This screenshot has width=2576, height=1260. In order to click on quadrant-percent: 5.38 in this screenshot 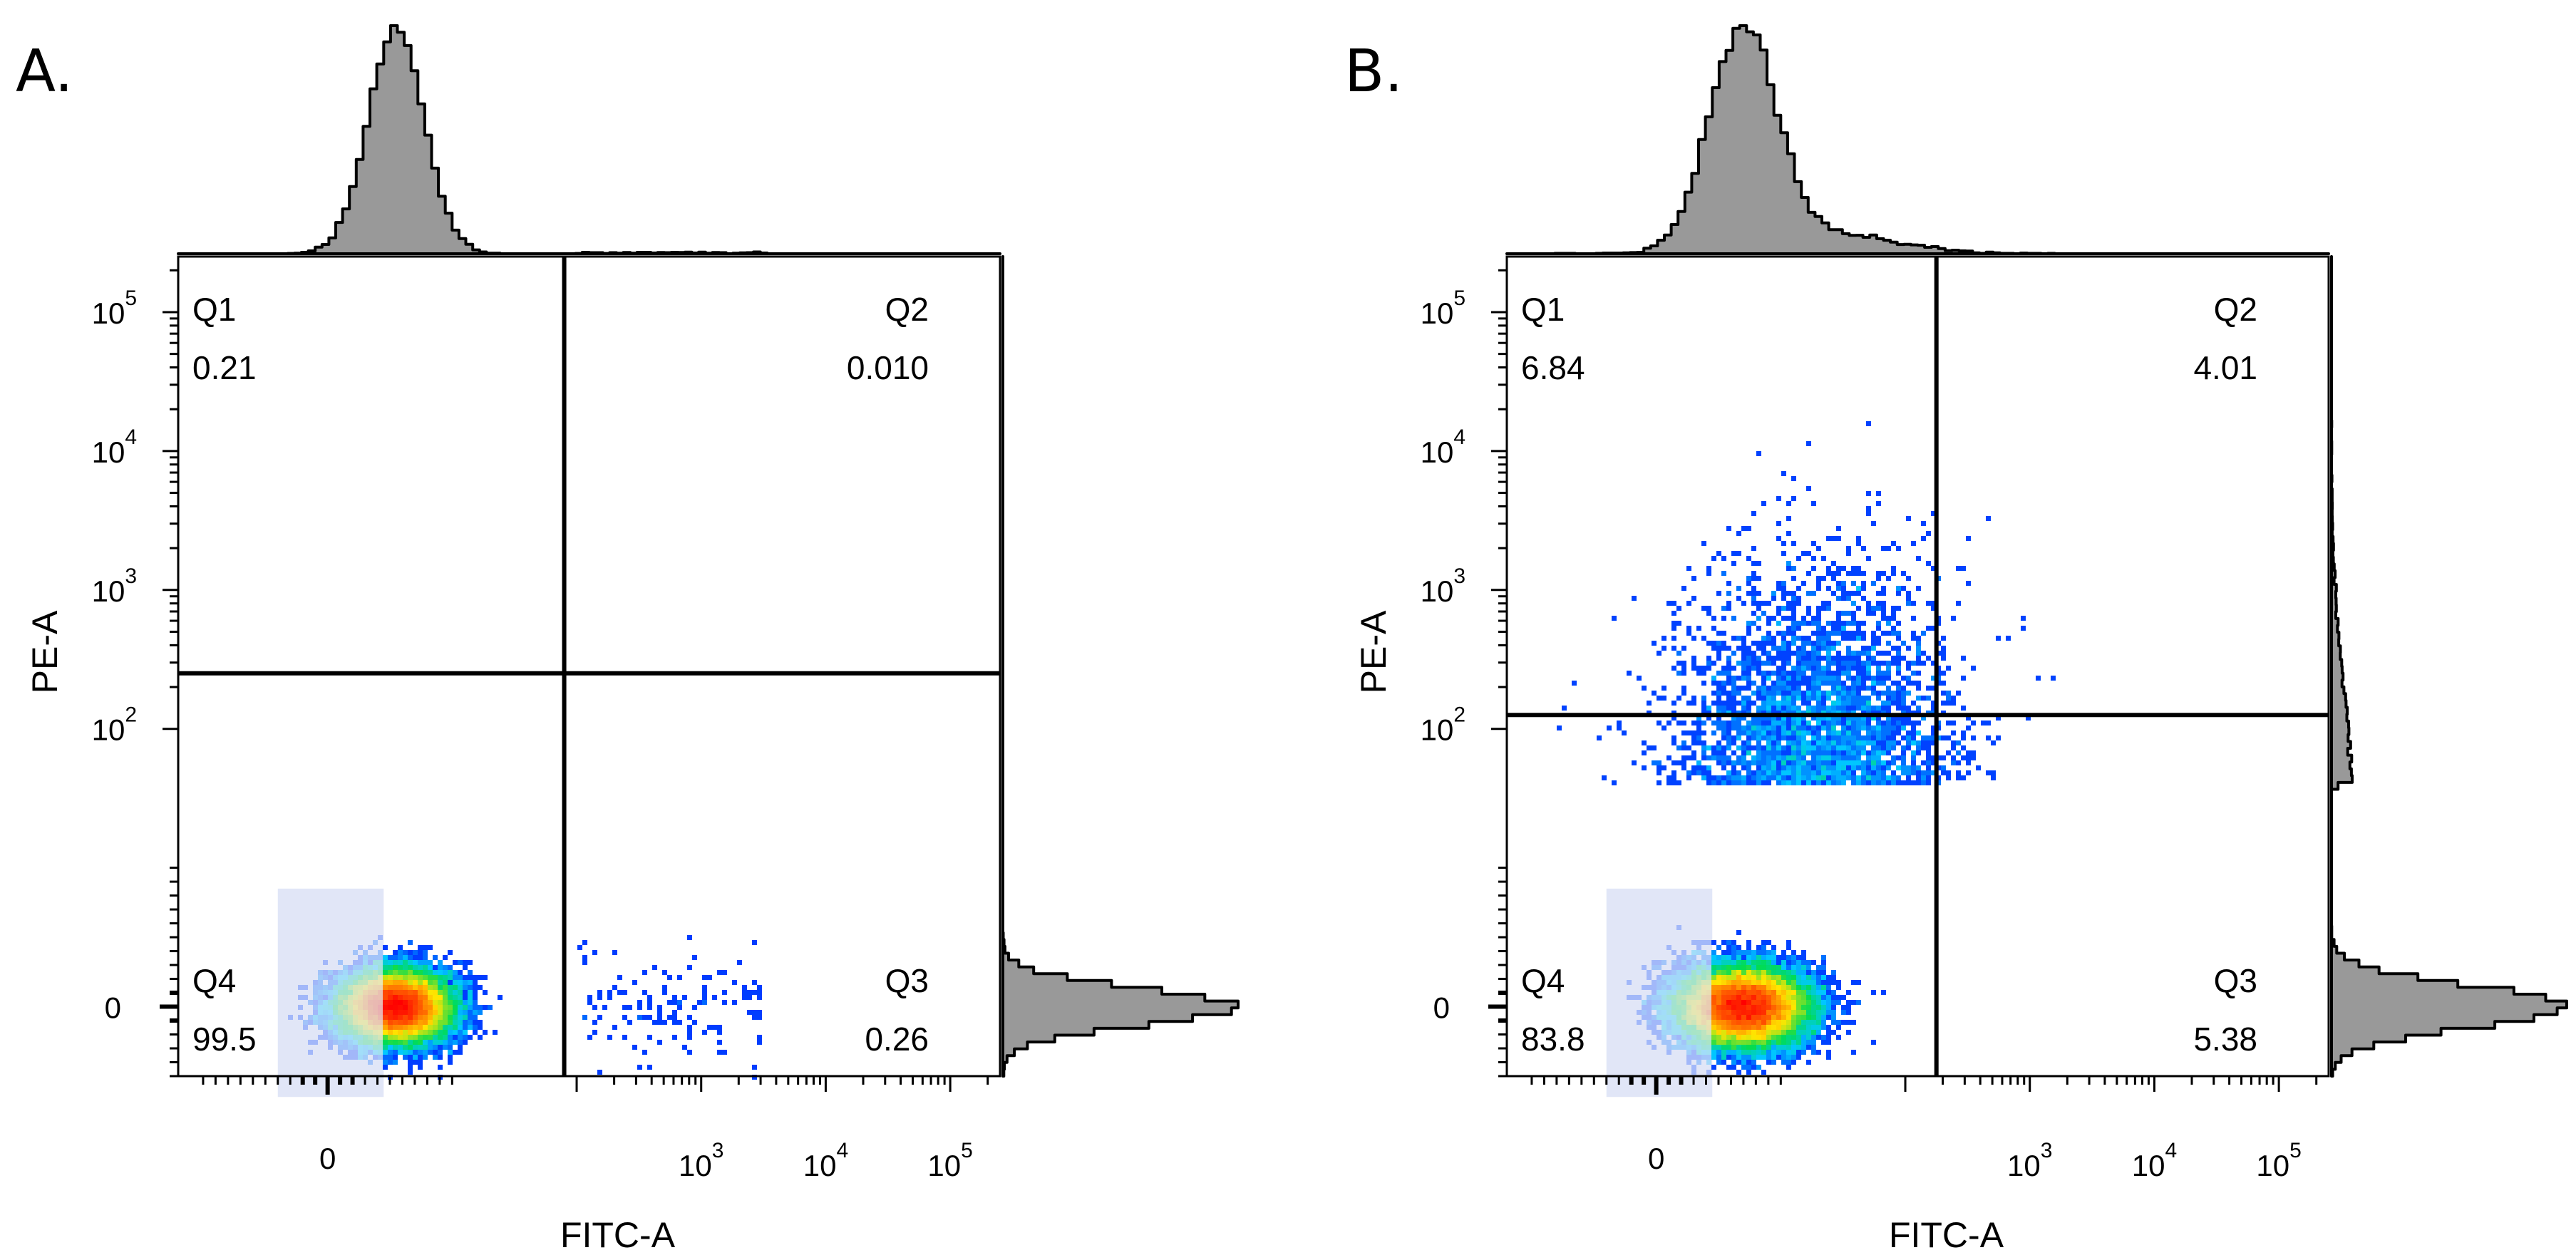, I will do `click(2225, 1039)`.